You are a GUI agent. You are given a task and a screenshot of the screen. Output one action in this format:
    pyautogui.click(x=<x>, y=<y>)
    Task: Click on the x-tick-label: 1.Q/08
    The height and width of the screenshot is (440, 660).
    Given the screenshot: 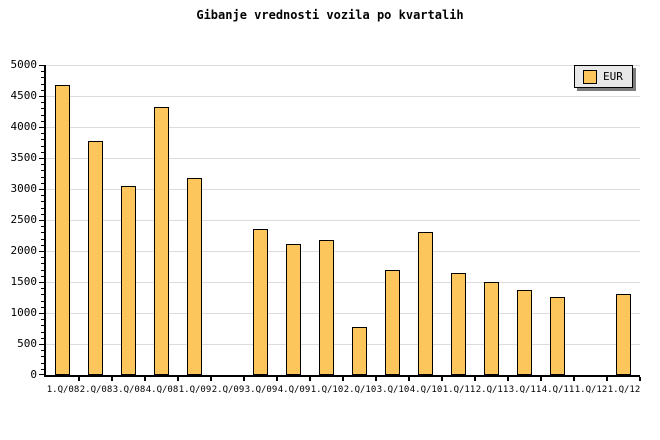 What is the action you would take?
    pyautogui.click(x=63, y=390)
    